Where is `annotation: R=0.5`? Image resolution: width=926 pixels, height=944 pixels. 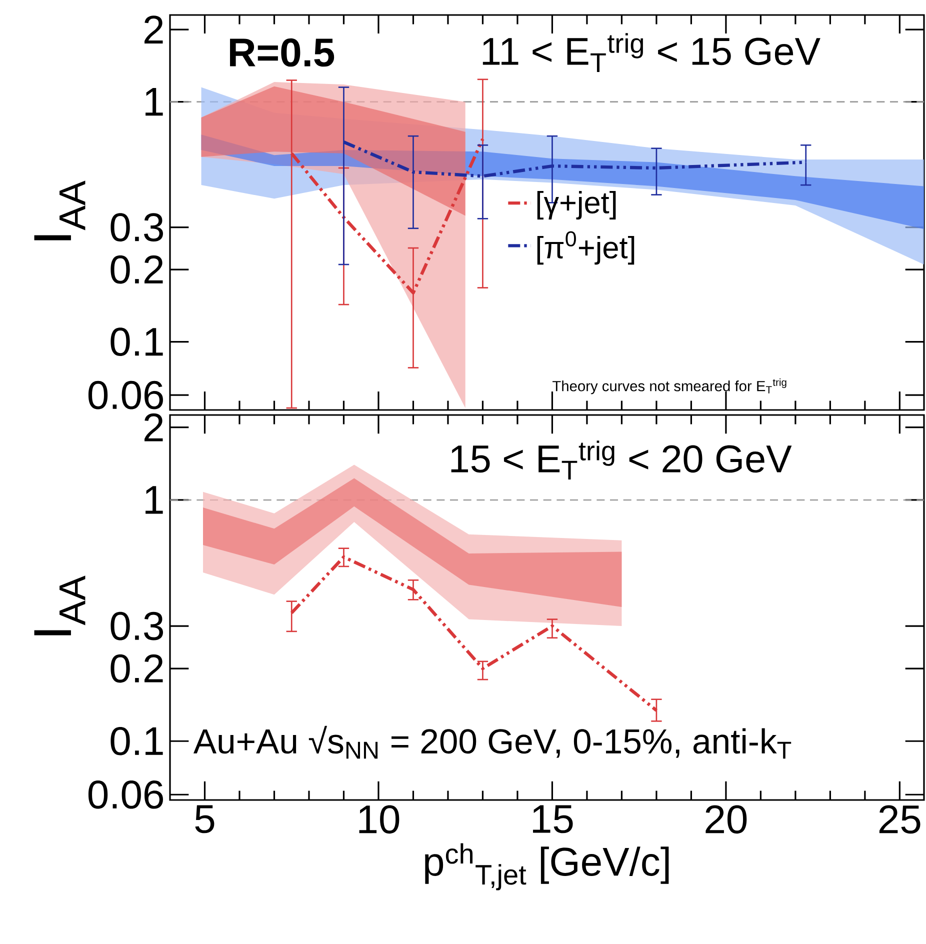
annotation: R=0.5 is located at coordinates (282, 52).